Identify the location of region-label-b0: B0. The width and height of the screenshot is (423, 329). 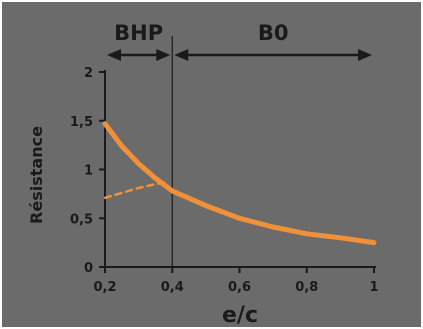
(273, 33).